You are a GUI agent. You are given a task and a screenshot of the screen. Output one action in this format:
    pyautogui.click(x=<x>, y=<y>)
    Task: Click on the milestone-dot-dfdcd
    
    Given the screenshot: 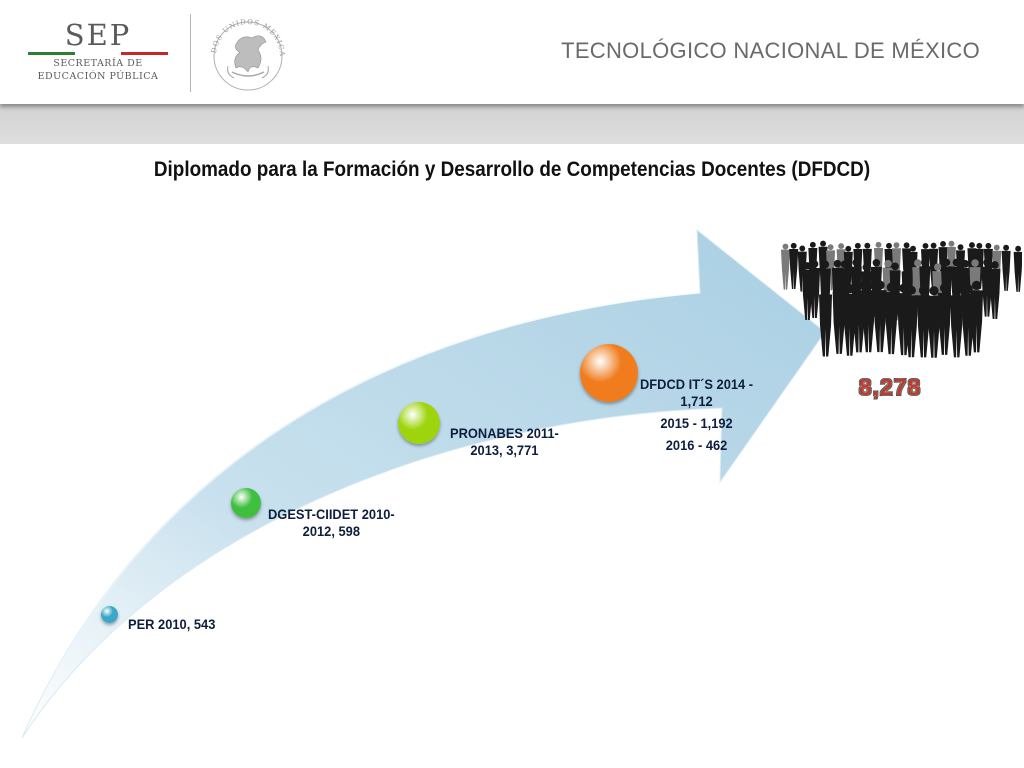 What is the action you would take?
    pyautogui.click(x=609, y=373)
    